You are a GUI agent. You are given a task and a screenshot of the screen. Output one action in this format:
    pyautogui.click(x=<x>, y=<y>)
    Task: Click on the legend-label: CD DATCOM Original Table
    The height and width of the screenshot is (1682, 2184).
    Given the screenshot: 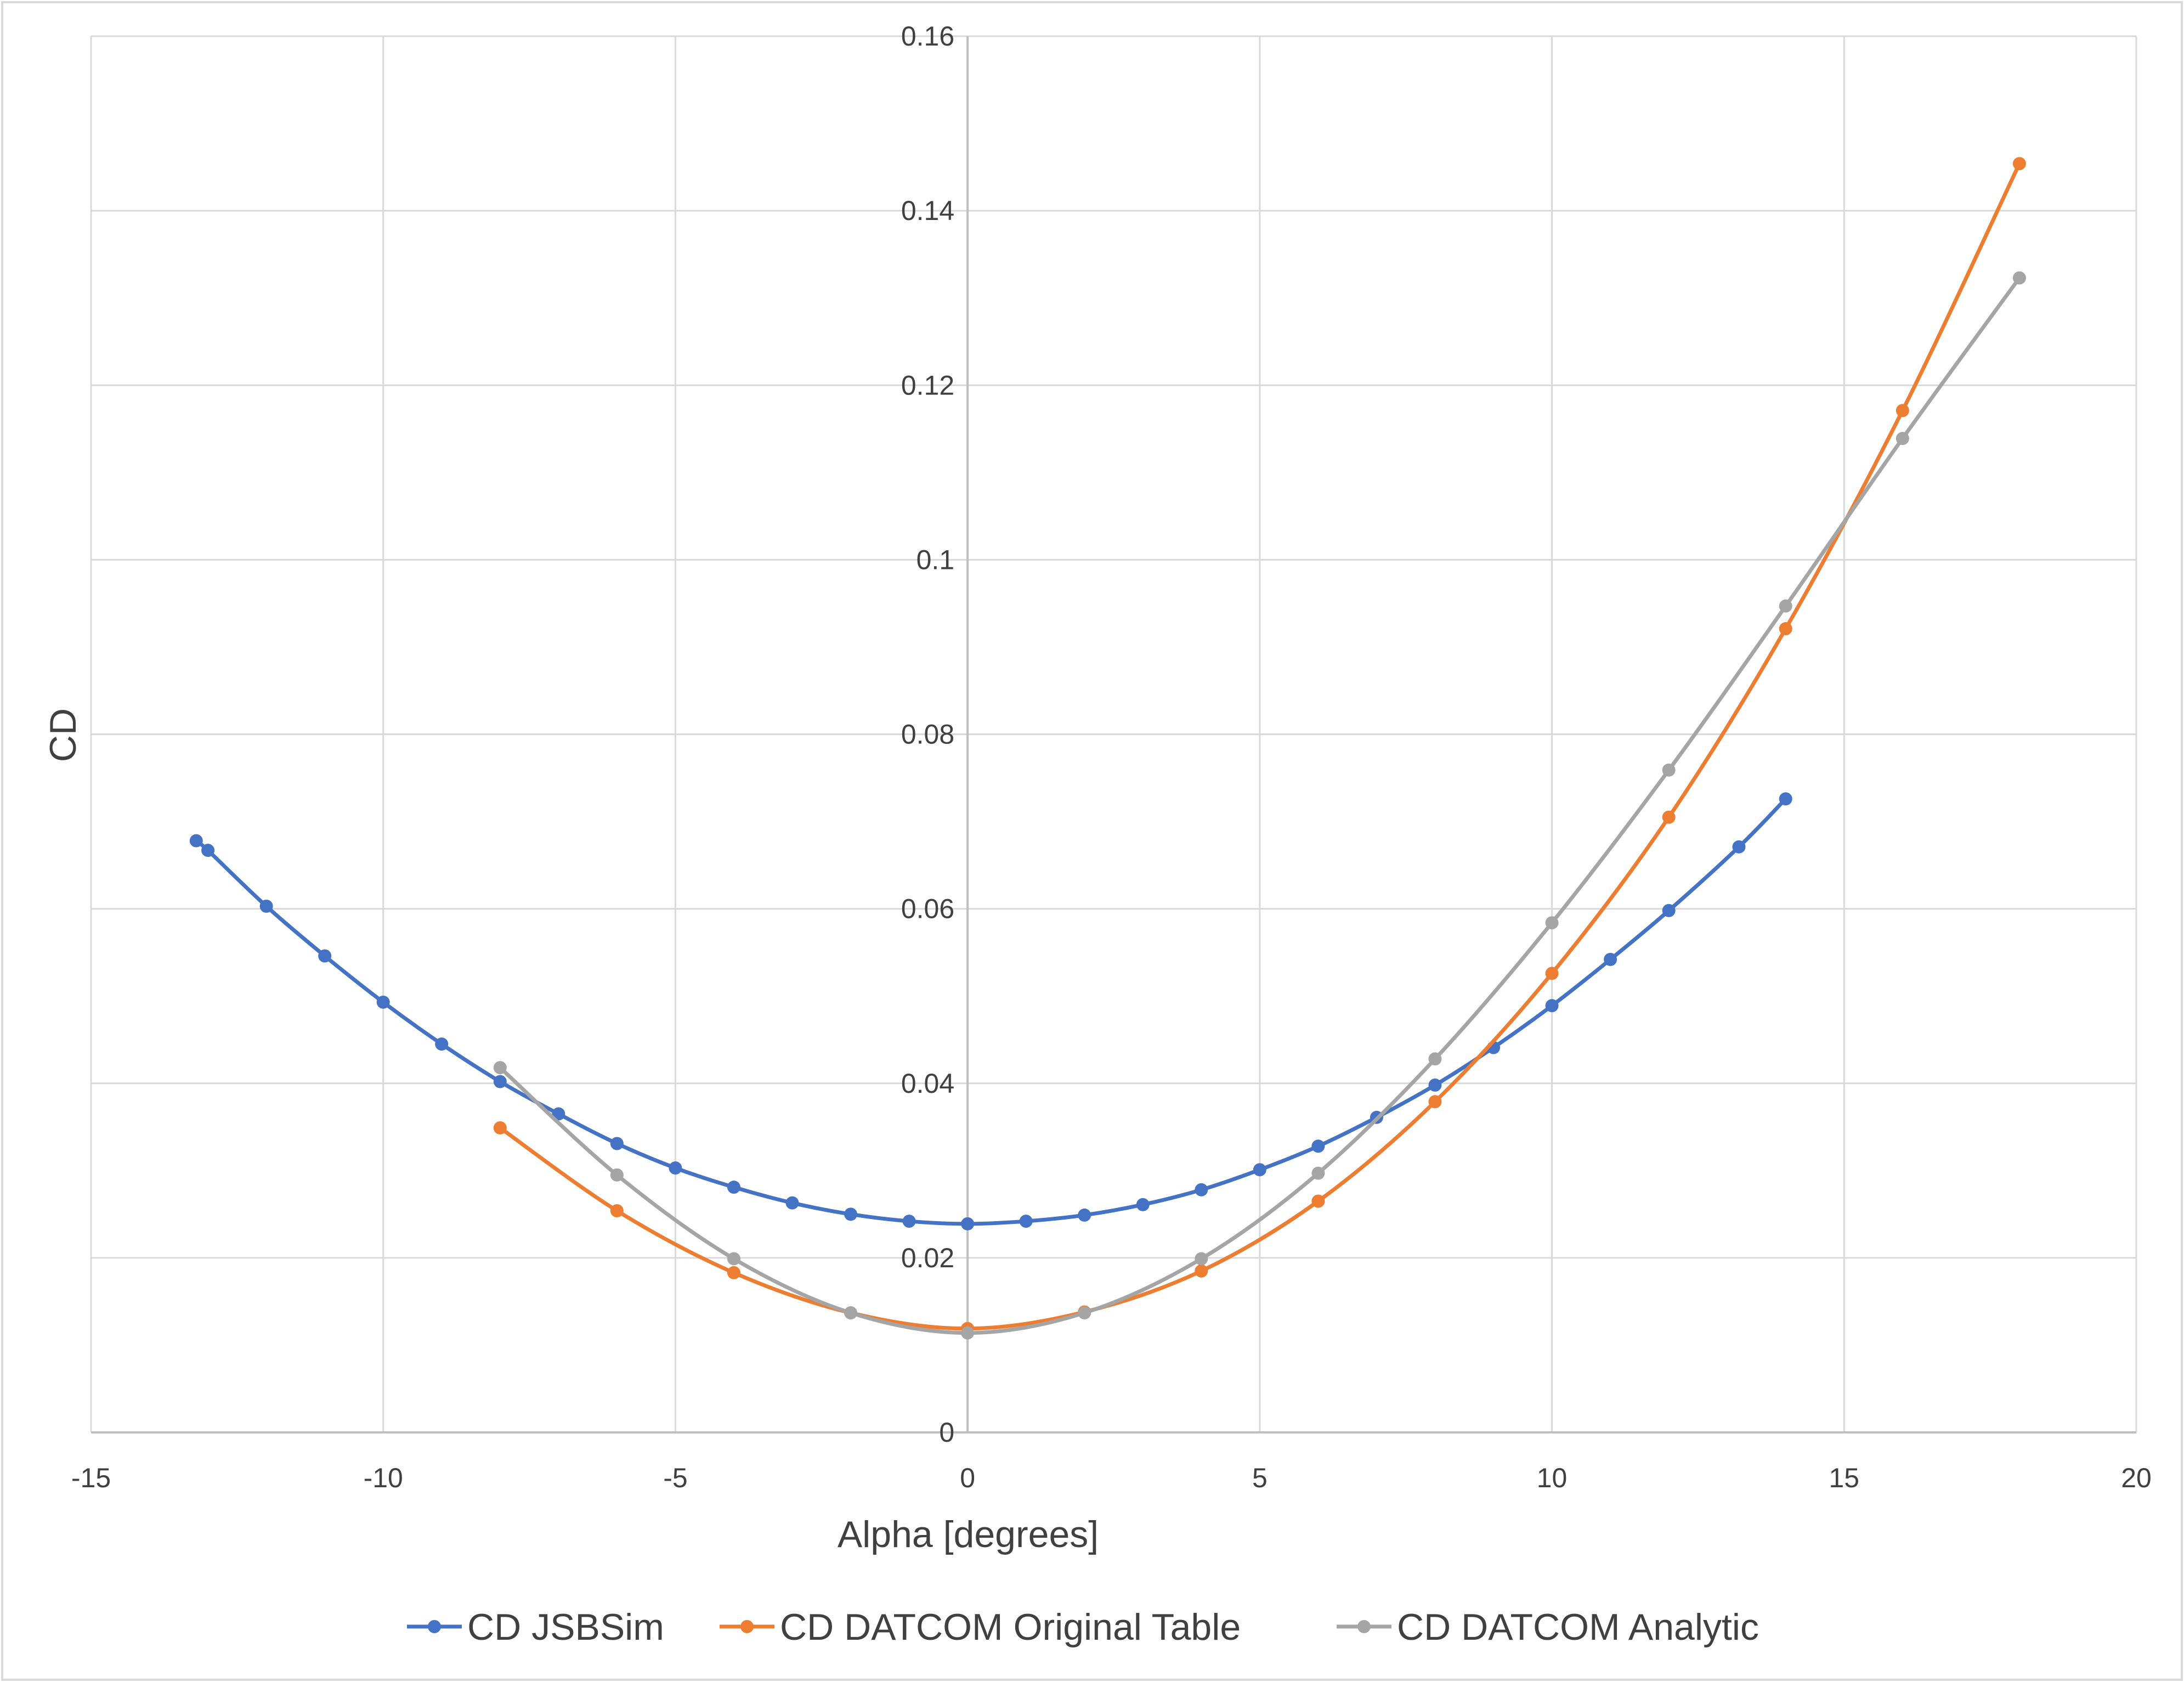 What is the action you would take?
    pyautogui.click(x=1011, y=1627)
    